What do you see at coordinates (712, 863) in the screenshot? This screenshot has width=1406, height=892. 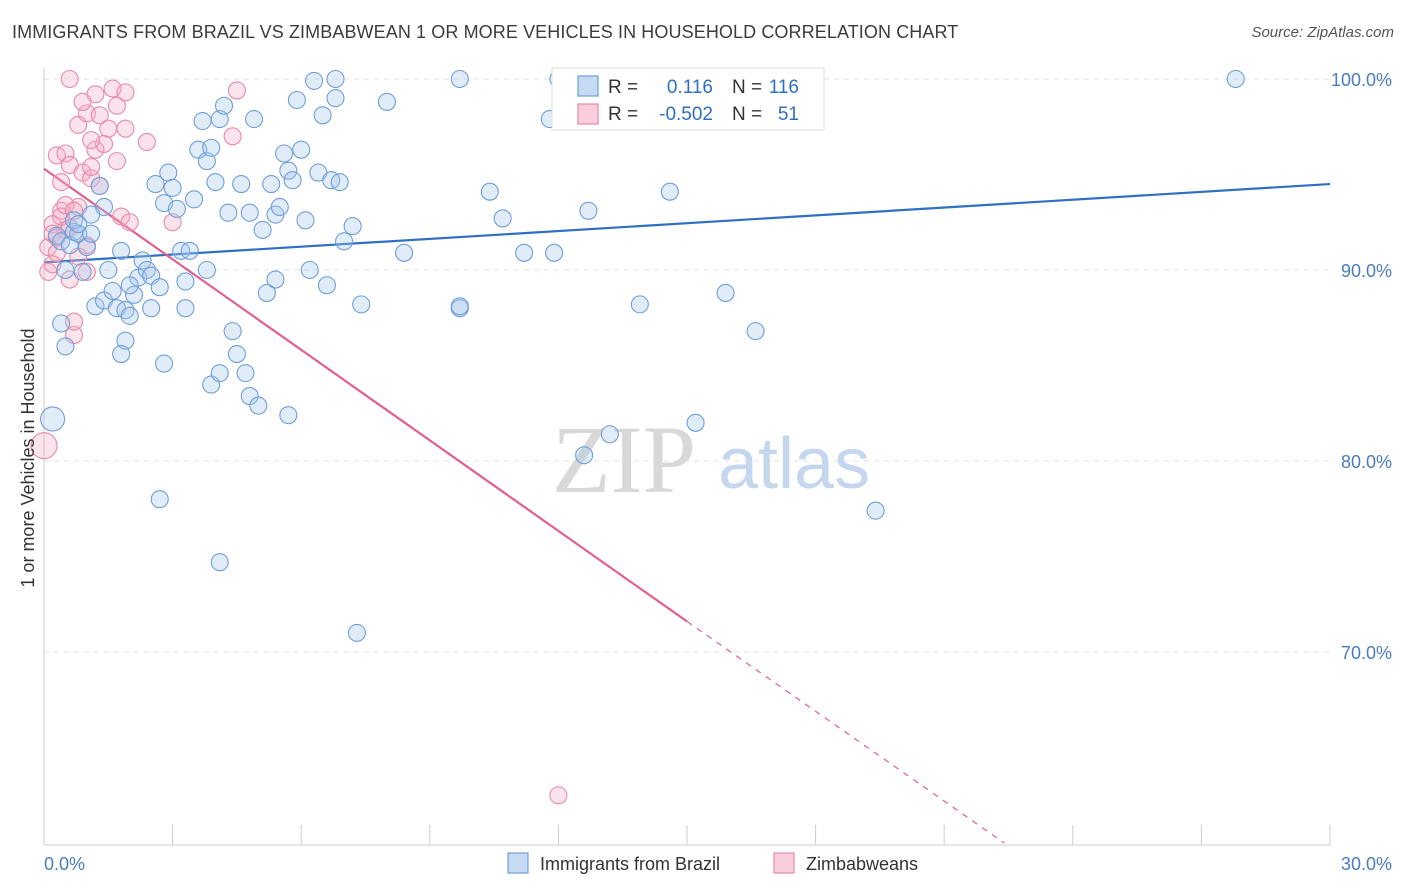 I see `series-legend: Immigrants from Brazil Zimbabweans` at bounding box center [712, 863].